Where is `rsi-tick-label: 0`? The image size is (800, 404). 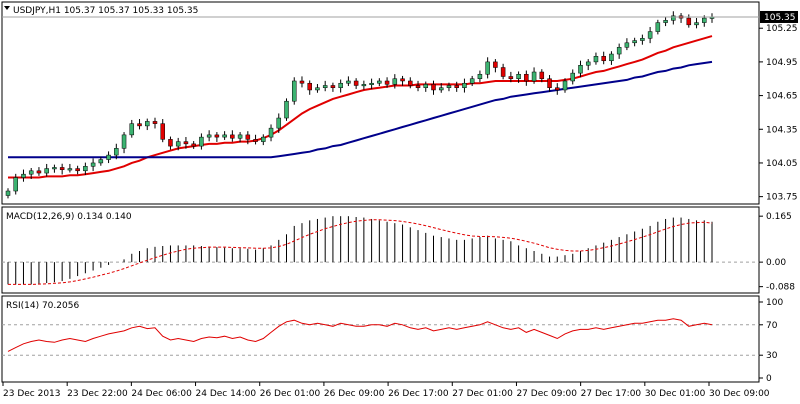
rsi-tick-label: 0 is located at coordinates (769, 379).